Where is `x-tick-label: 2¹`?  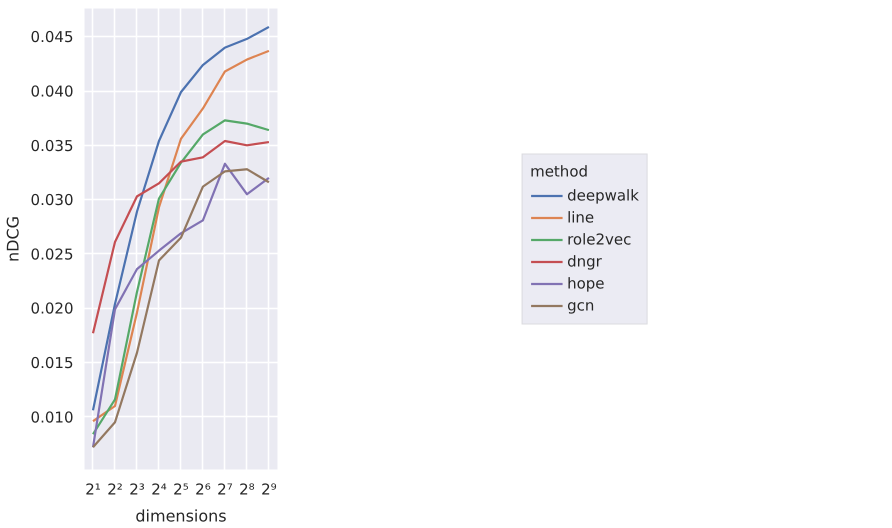
x-tick-label: 2¹ is located at coordinates (93, 489).